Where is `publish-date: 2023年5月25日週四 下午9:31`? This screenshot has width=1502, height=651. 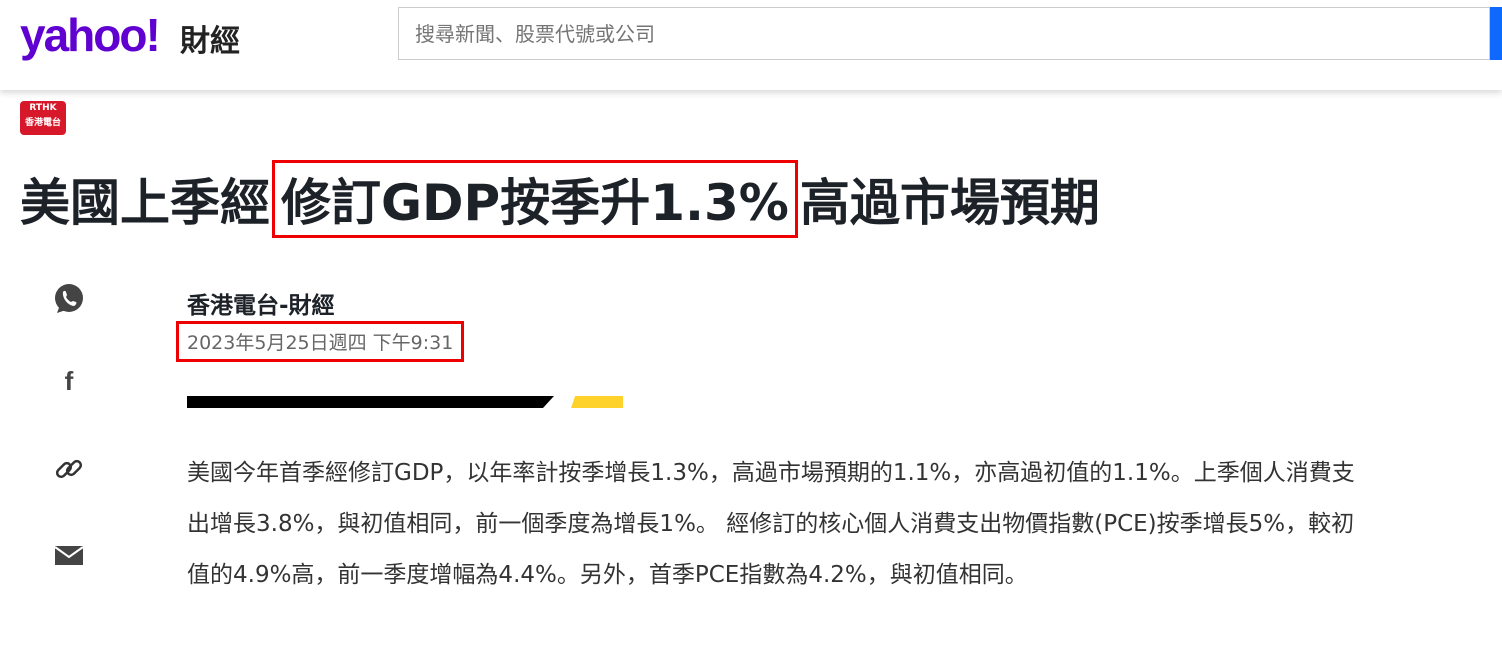 publish-date: 2023年5月25日週四 下午9:31 is located at coordinates (320, 341).